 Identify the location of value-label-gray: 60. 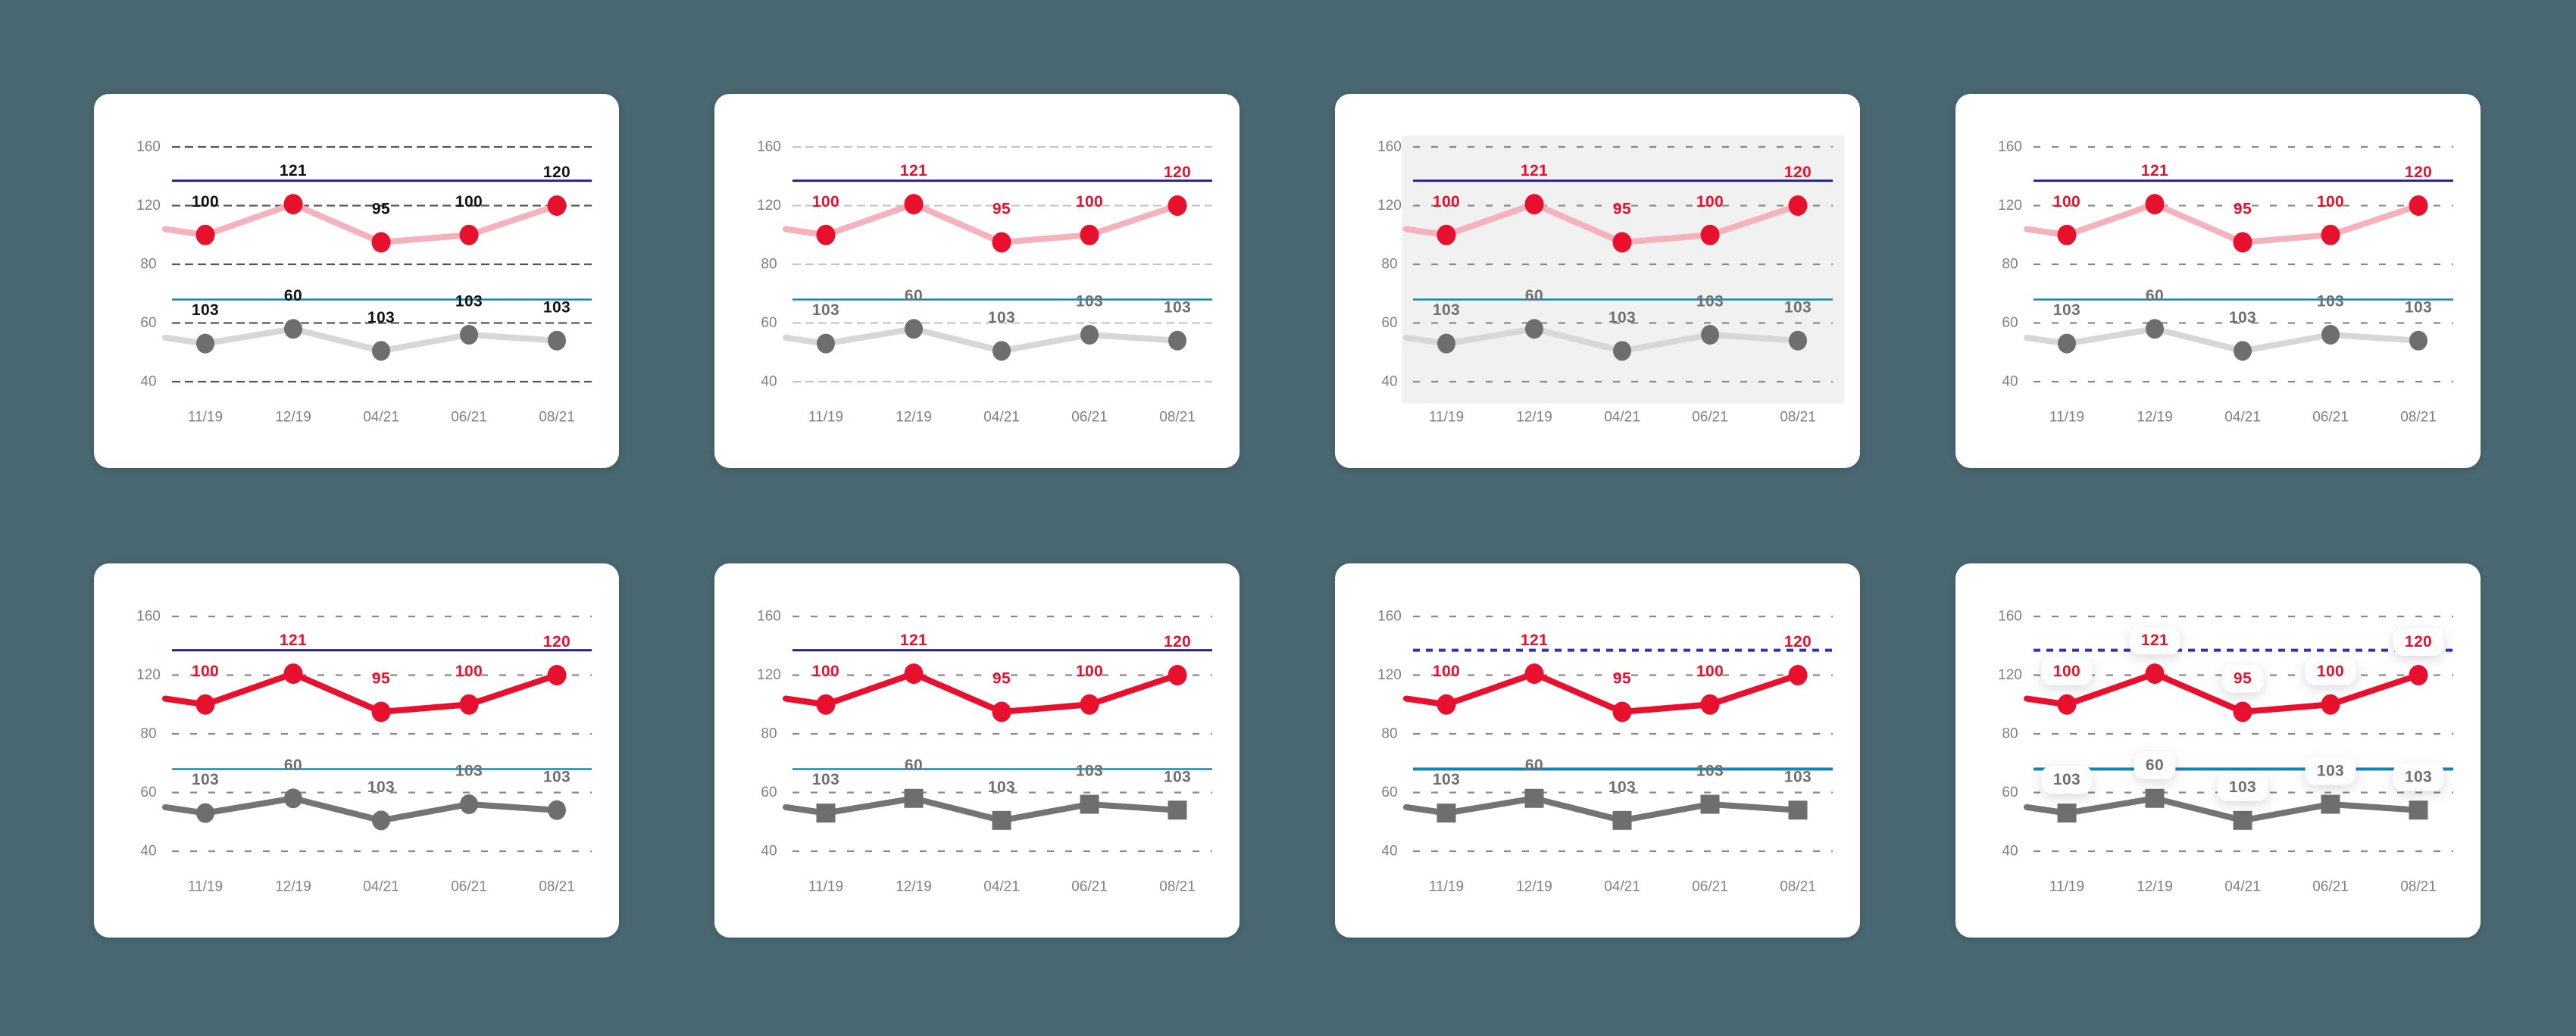
(1534, 765).